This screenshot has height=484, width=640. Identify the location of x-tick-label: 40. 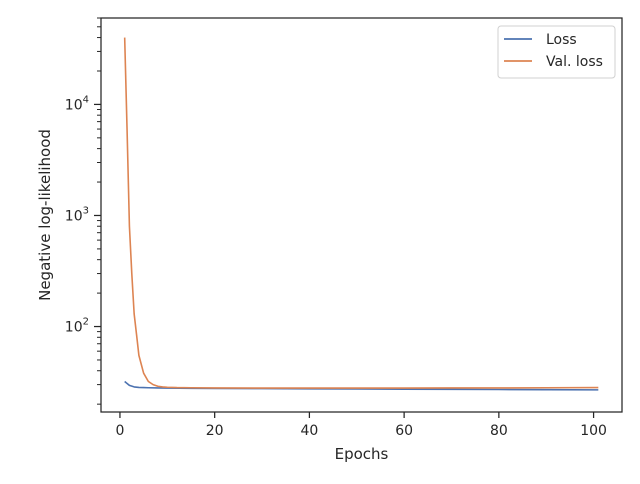
(309, 431).